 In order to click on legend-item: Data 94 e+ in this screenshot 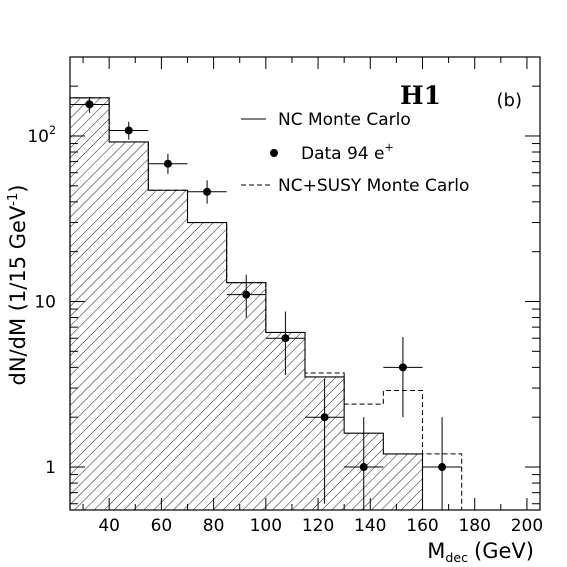, I will do `click(332, 152)`.